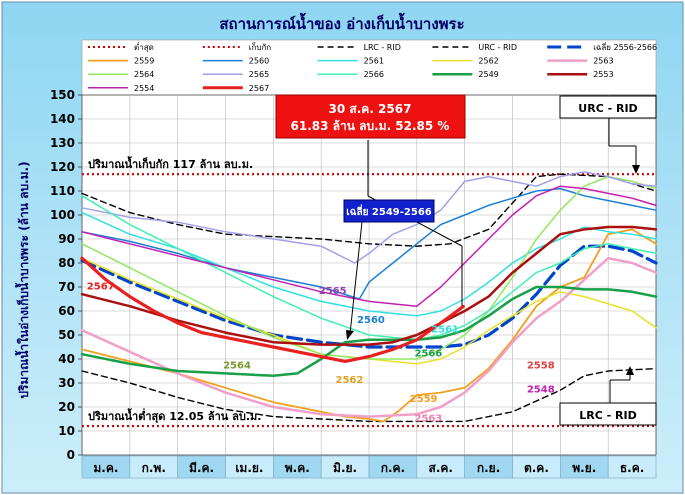 This screenshot has height=495, width=685. What do you see at coordinates (259, 74) in the screenshot?
I see `legend-label-11: 2565` at bounding box center [259, 74].